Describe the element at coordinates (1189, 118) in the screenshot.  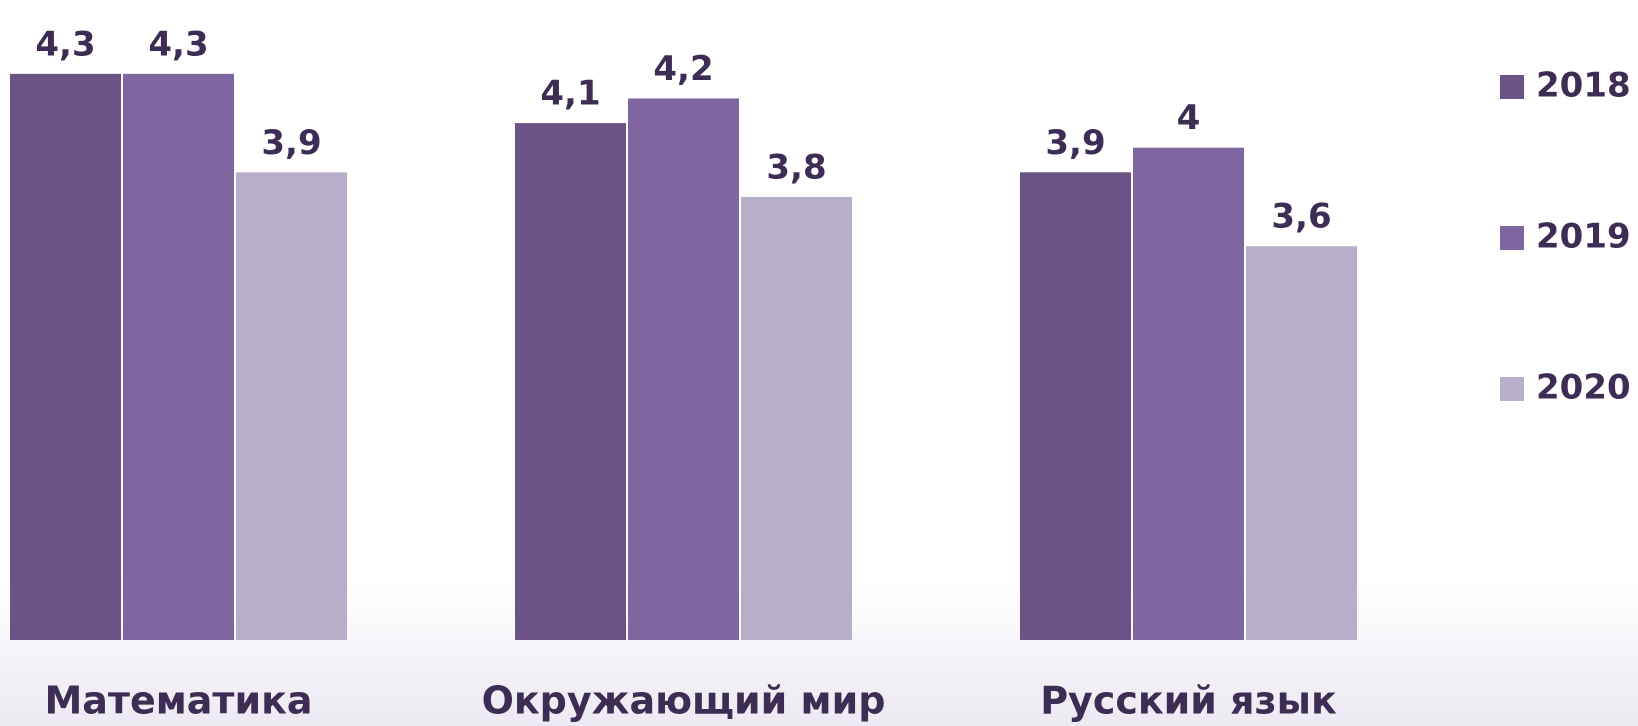
I see `value-label: 4` at that location.